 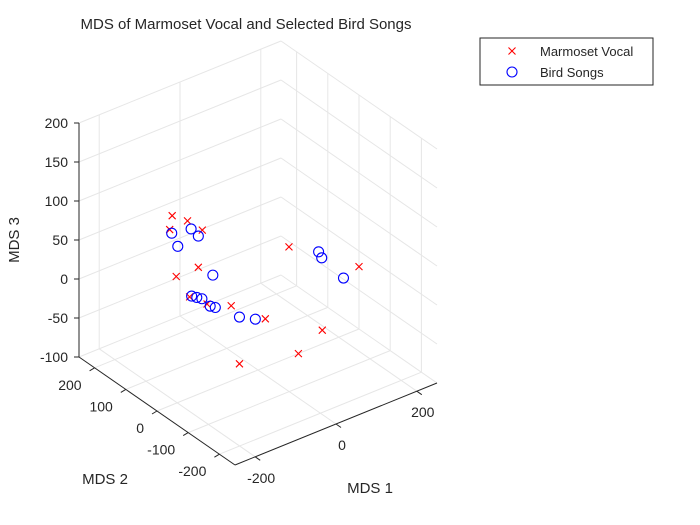 What do you see at coordinates (57, 123) in the screenshot?
I see `z-tick-label: 200` at bounding box center [57, 123].